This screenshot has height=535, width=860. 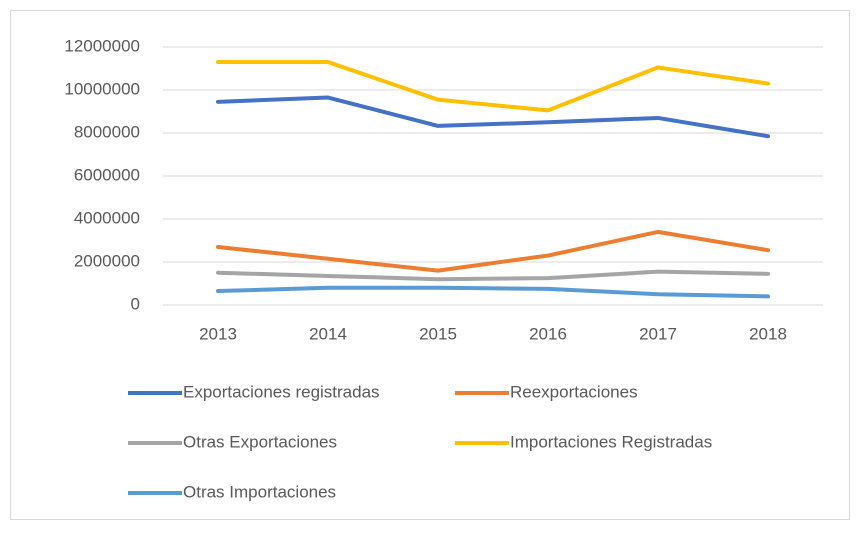 What do you see at coordinates (102, 45) in the screenshot?
I see `y-tick-label: 12000000` at bounding box center [102, 45].